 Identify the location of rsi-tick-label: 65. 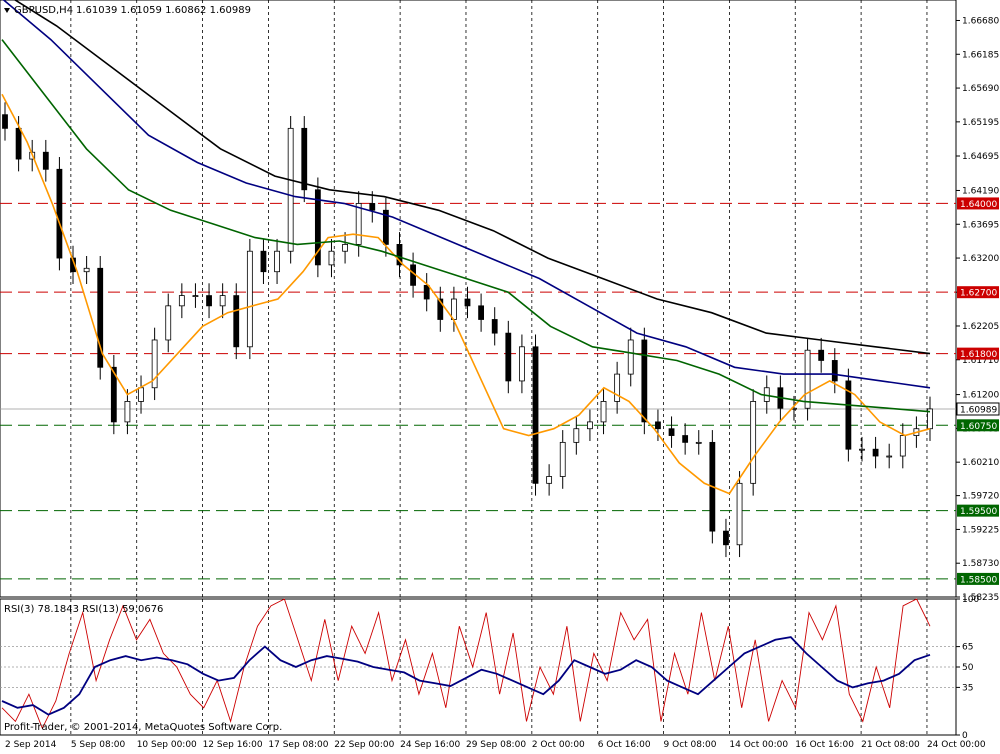
(967, 648).